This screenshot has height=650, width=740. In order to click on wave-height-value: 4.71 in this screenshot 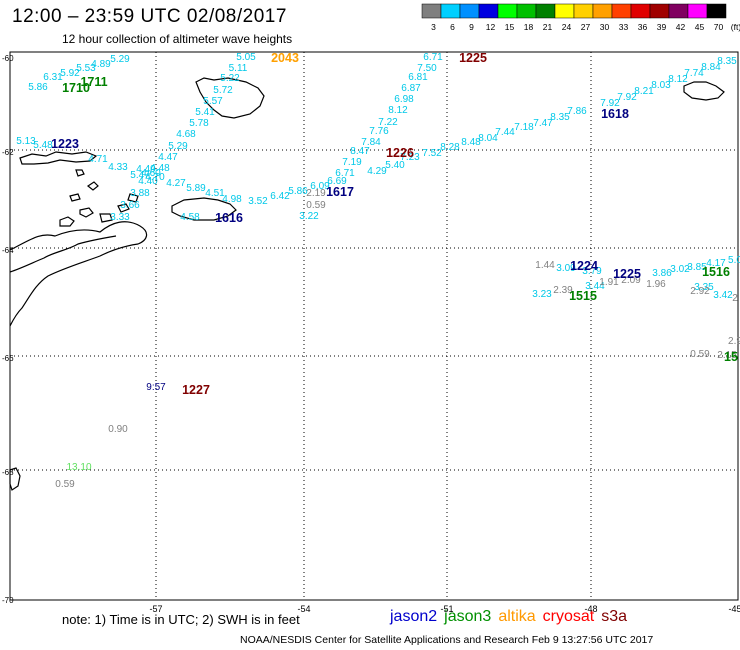, I will do `click(98, 159)`.